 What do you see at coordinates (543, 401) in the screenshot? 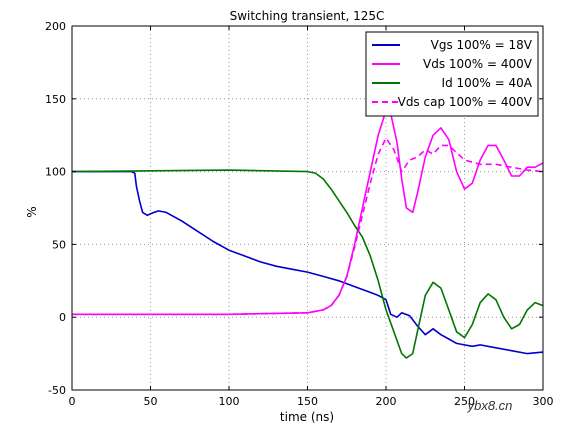
I see `x-tick-label: 300` at bounding box center [543, 401].